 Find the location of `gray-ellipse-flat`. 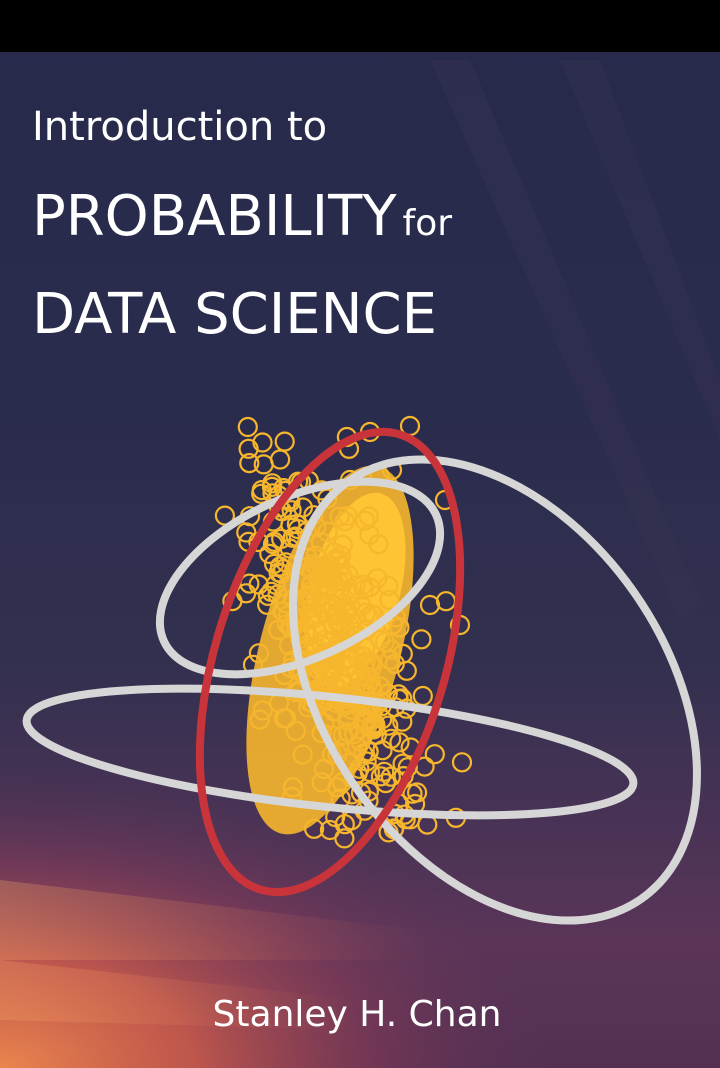

gray-ellipse-flat is located at coordinates (330, 752).